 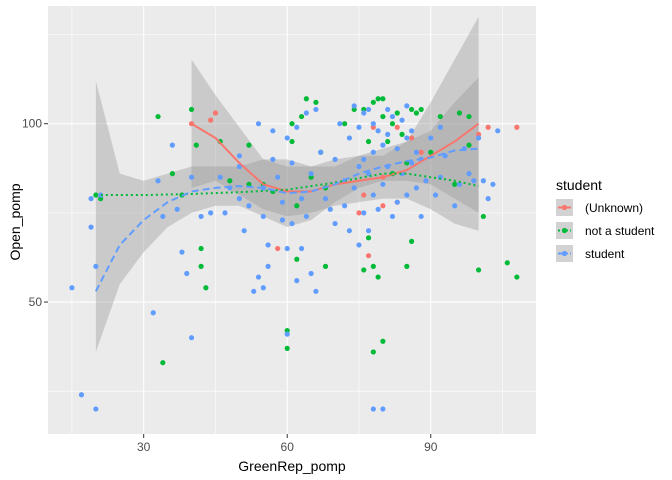 I want to click on x-tick-label: 30, so click(x=144, y=447).